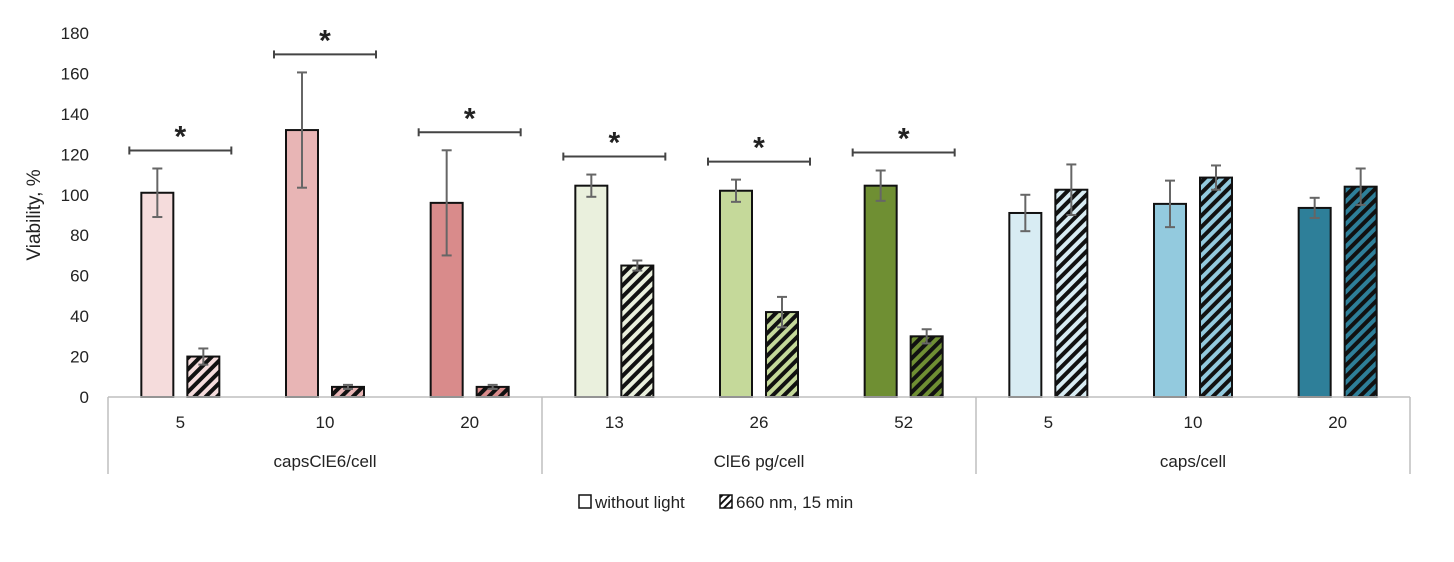 The height and width of the screenshot is (562, 1454). I want to click on y-tick-label: 140, so click(75, 114).